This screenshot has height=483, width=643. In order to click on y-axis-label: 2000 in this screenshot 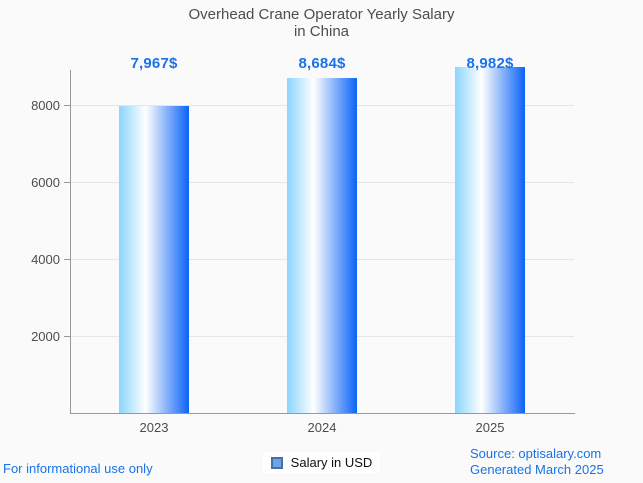, I will do `click(45, 336)`.